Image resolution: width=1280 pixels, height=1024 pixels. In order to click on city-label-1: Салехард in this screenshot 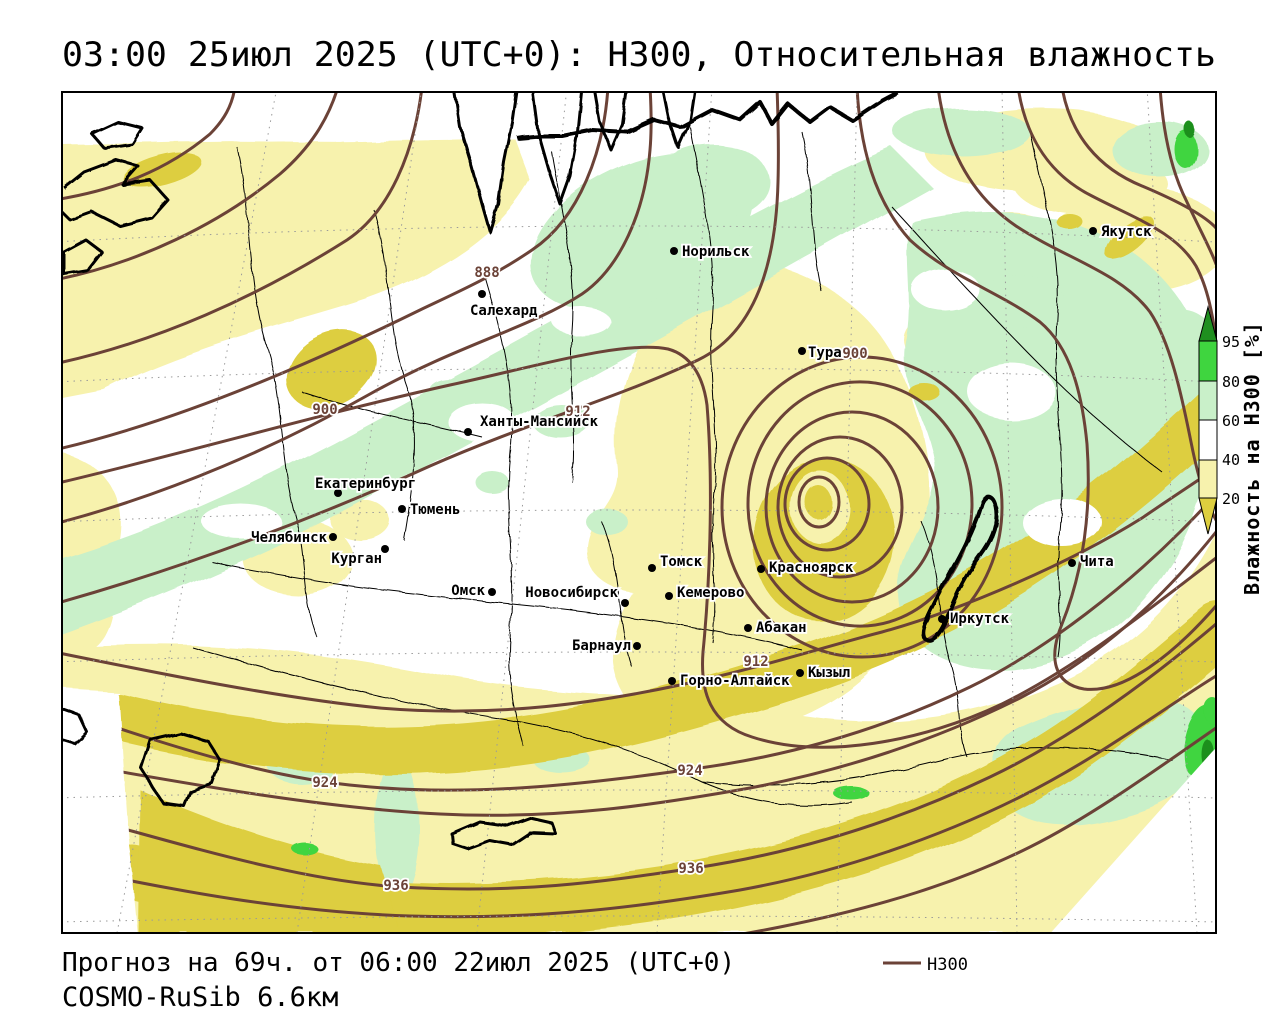, I will do `click(504, 311)`.